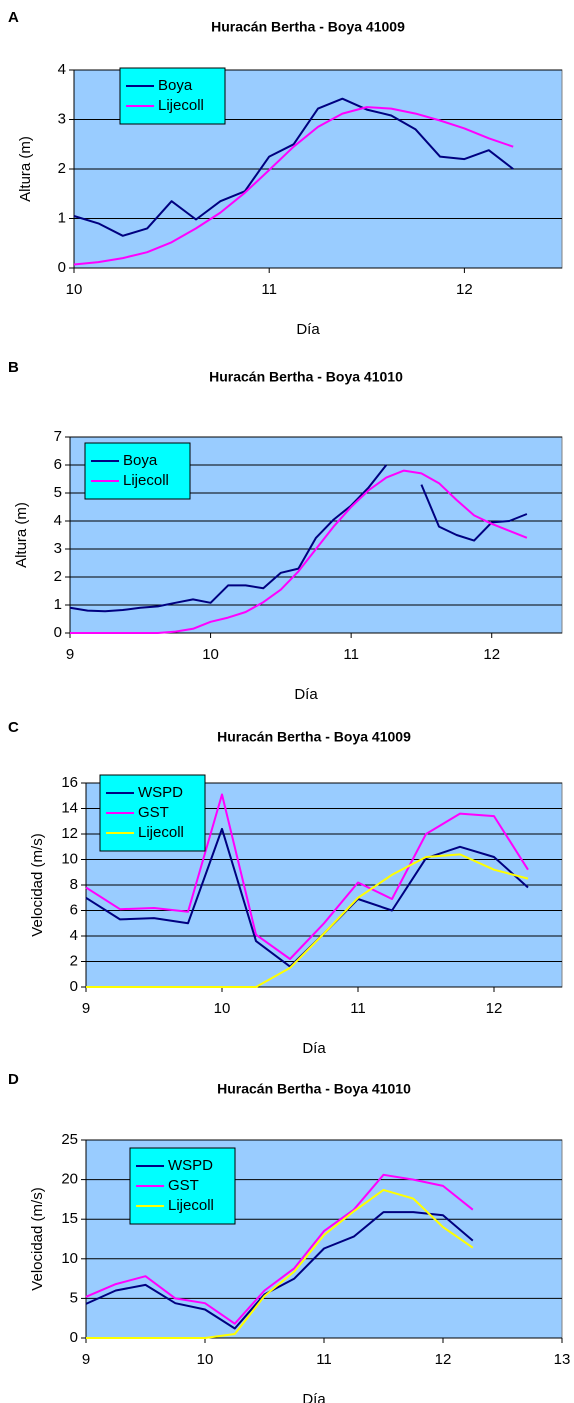 The image size is (574, 1403). Describe the element at coordinates (69, 782) in the screenshot. I see `y-tick-label: 16` at that location.